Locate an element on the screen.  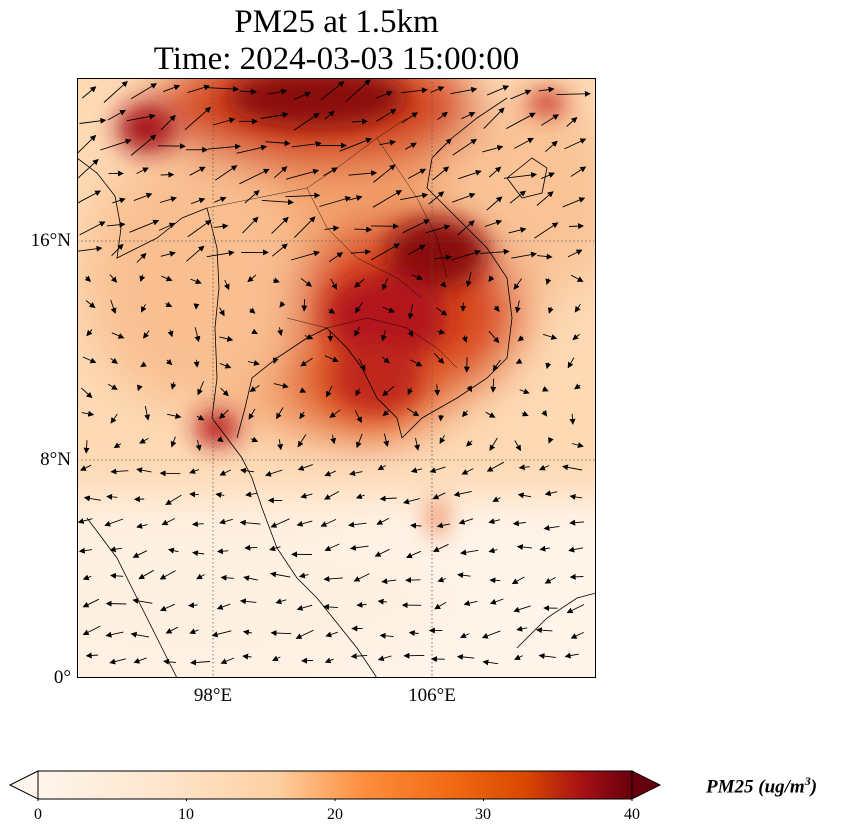
colorbar-tick-10: 10 is located at coordinates (186, 814).